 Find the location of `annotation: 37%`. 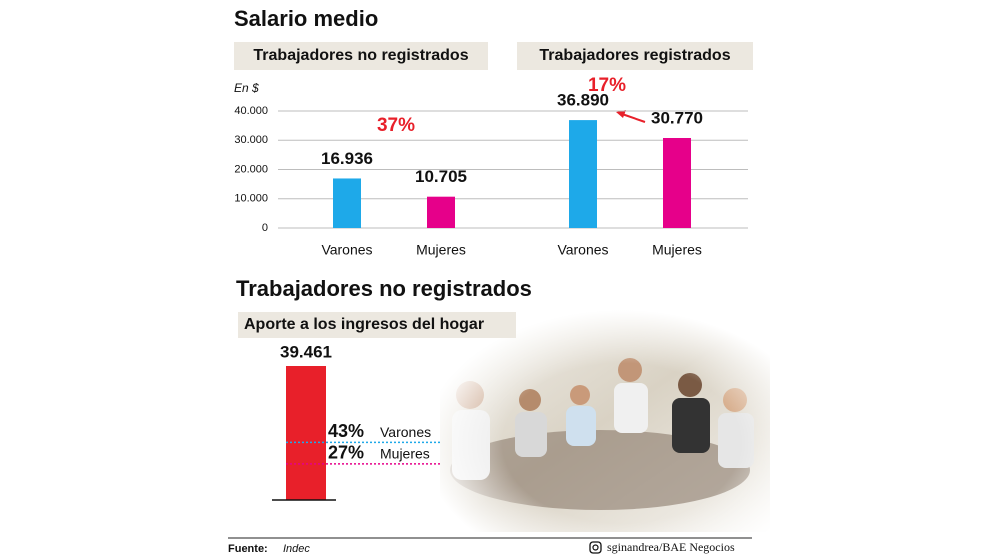

annotation: 37% is located at coordinates (396, 125).